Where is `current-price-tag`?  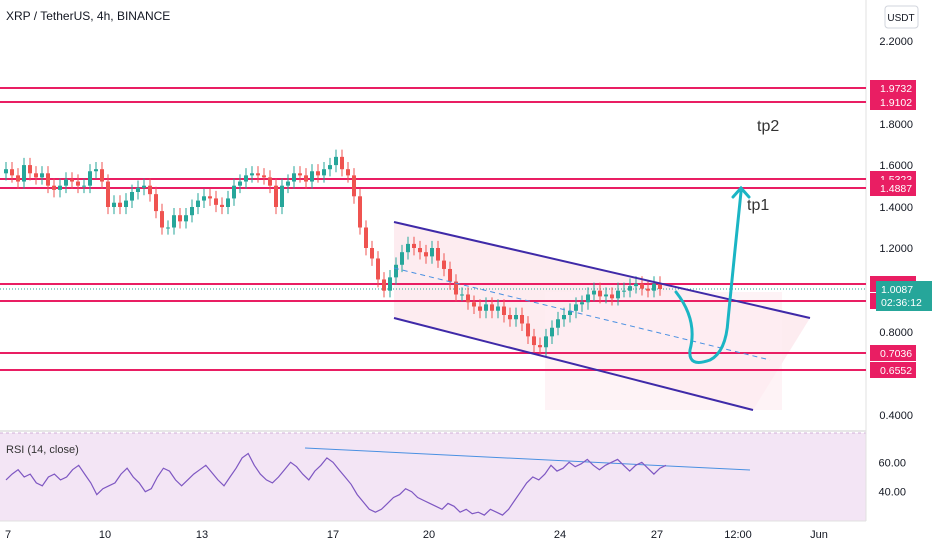
current-price-tag is located at coordinates (904, 296).